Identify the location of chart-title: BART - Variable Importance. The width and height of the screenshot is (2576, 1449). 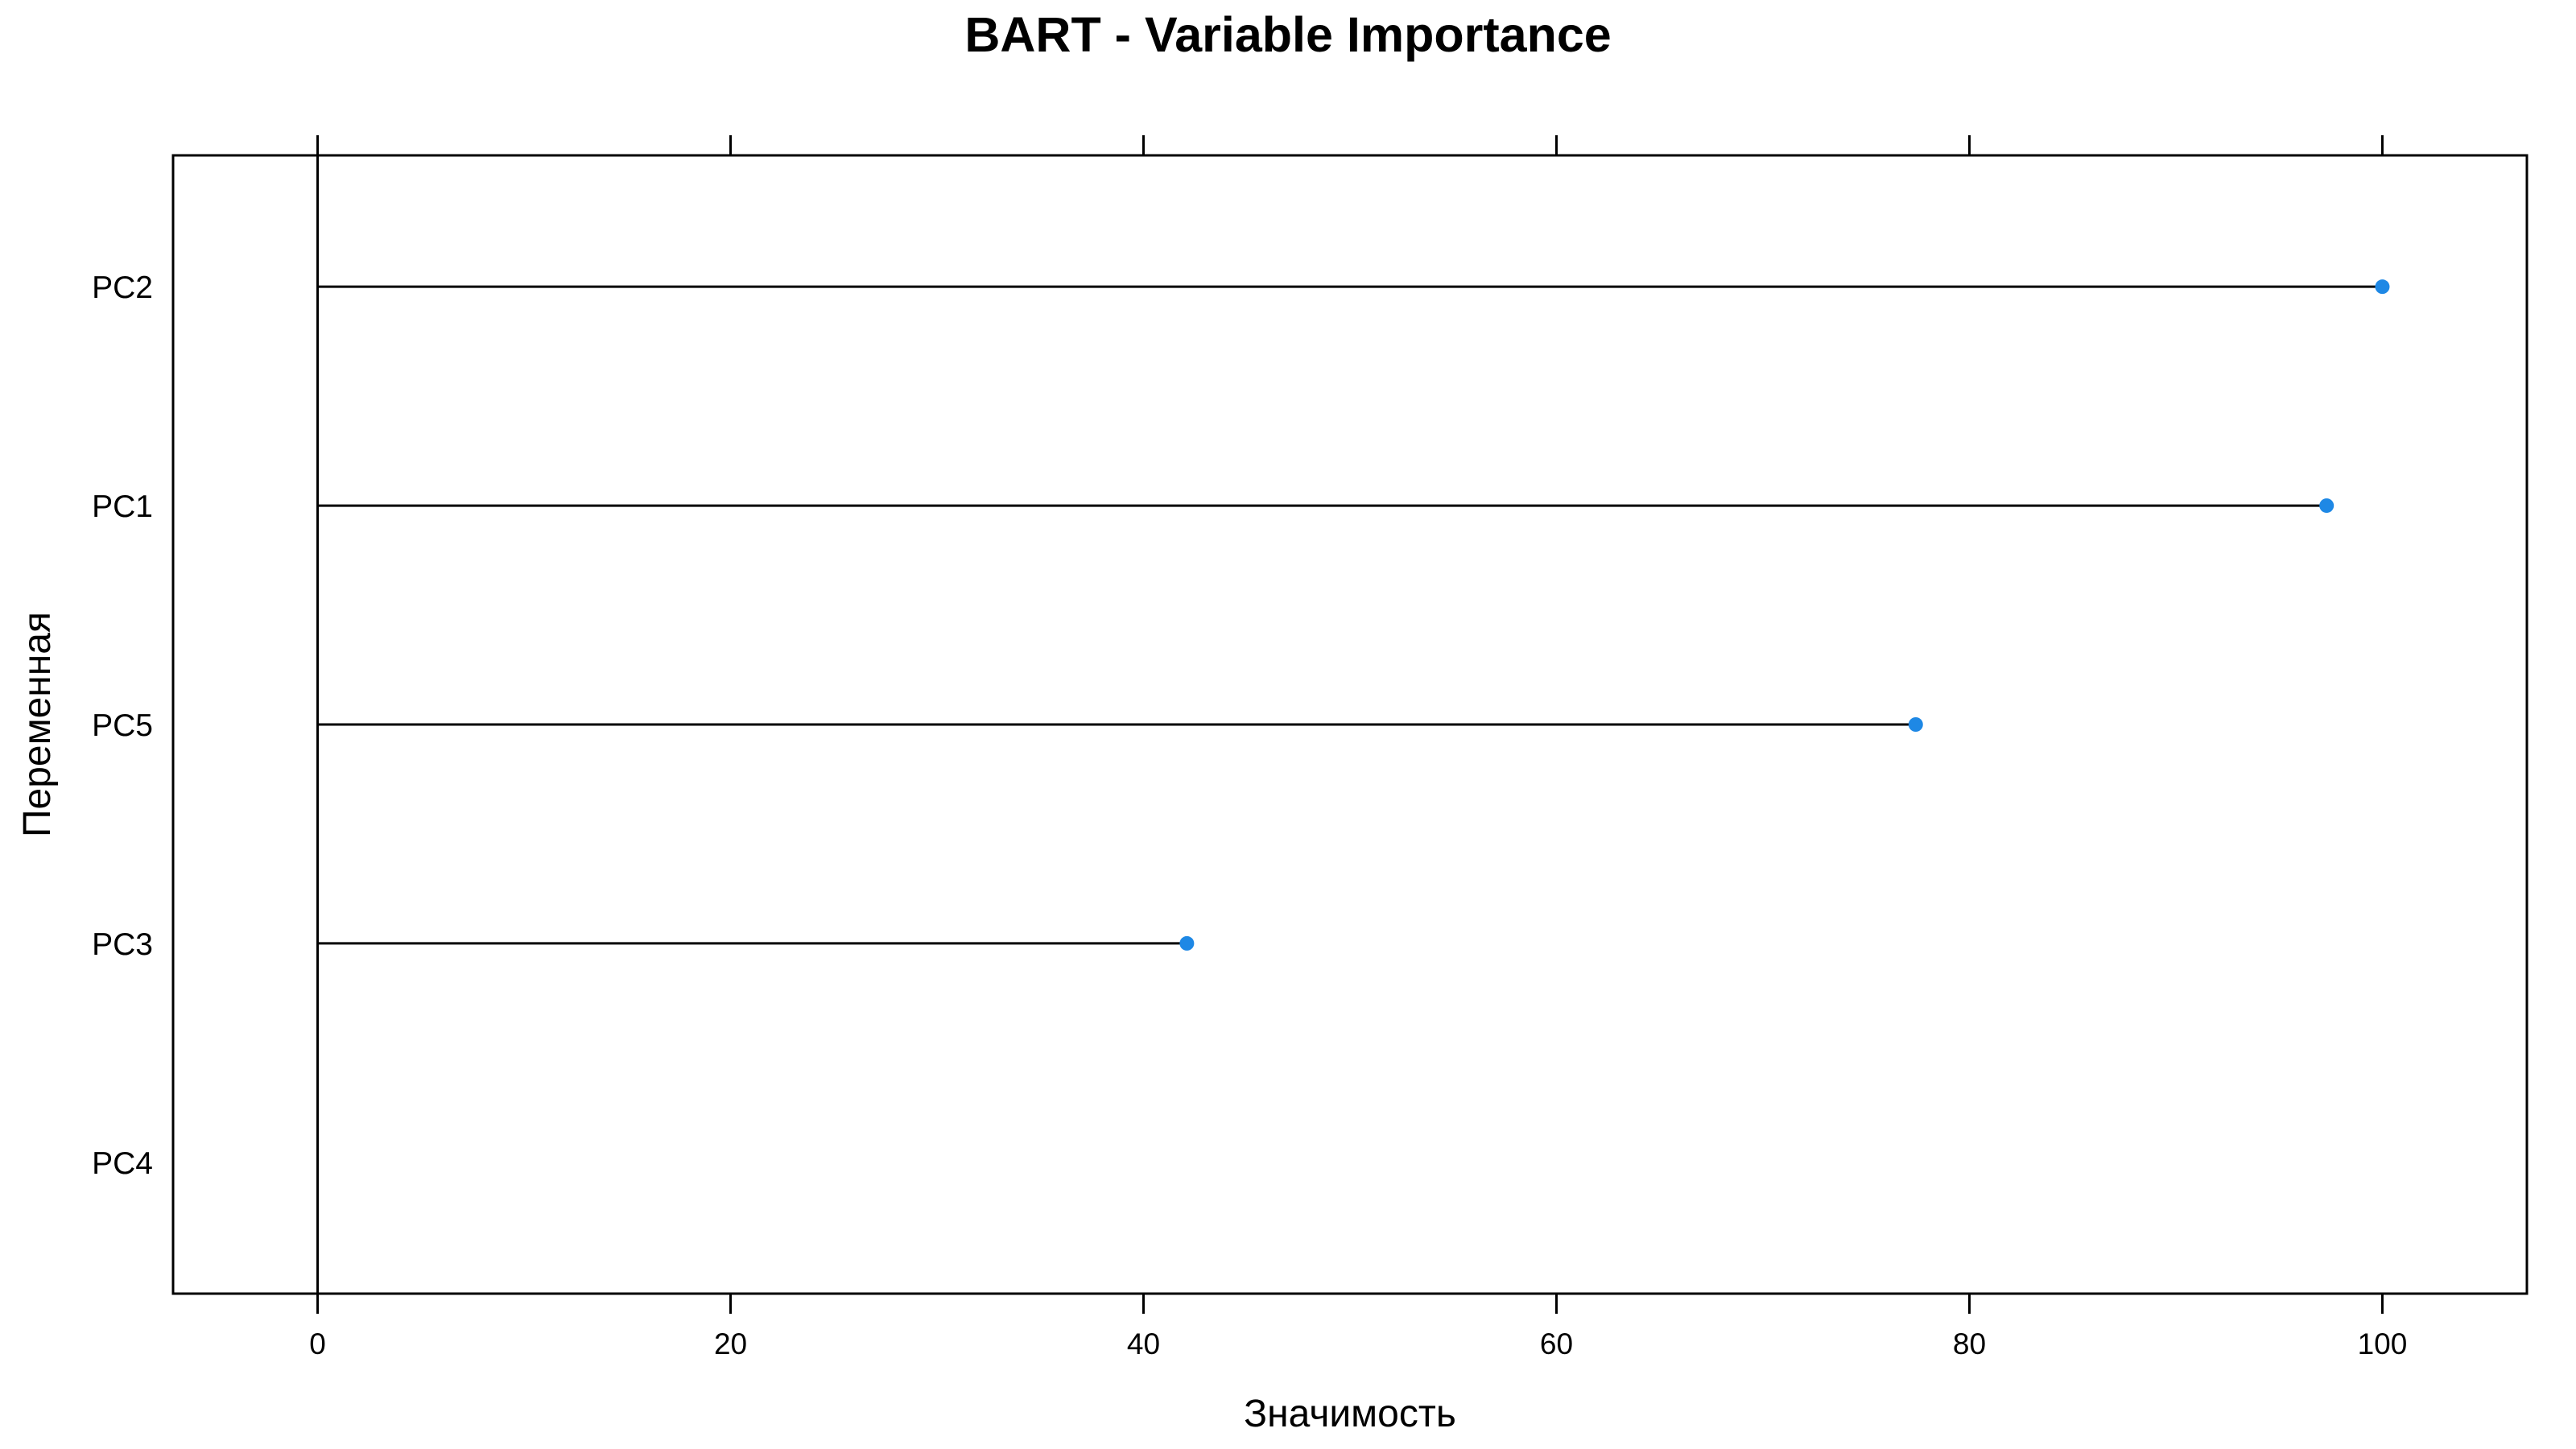
(1287, 34).